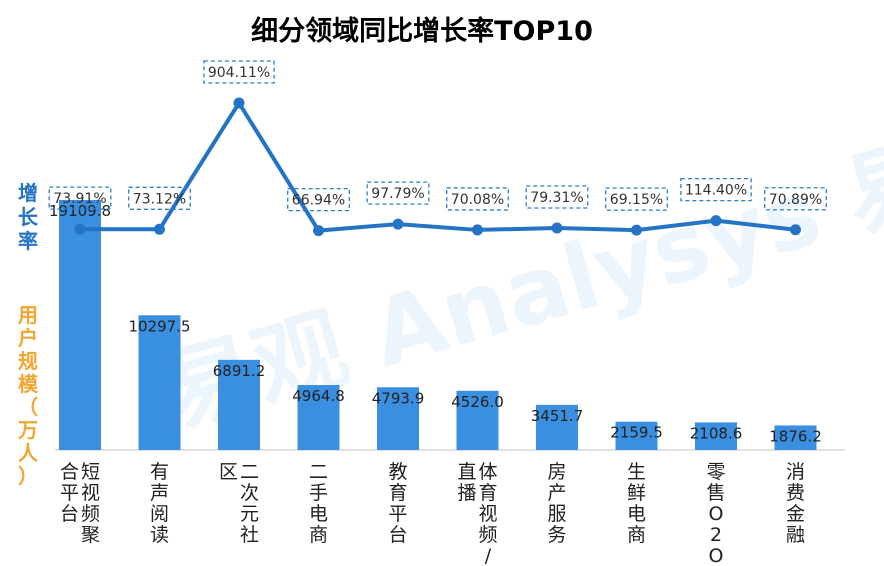  I want to click on category-label-char: 读, so click(159, 535).